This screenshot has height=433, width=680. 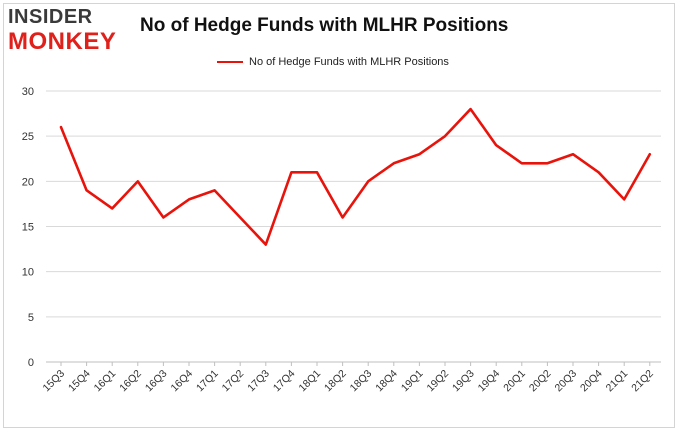 What do you see at coordinates (540, 381) in the screenshot?
I see `x-tick-label: 20Q2` at bounding box center [540, 381].